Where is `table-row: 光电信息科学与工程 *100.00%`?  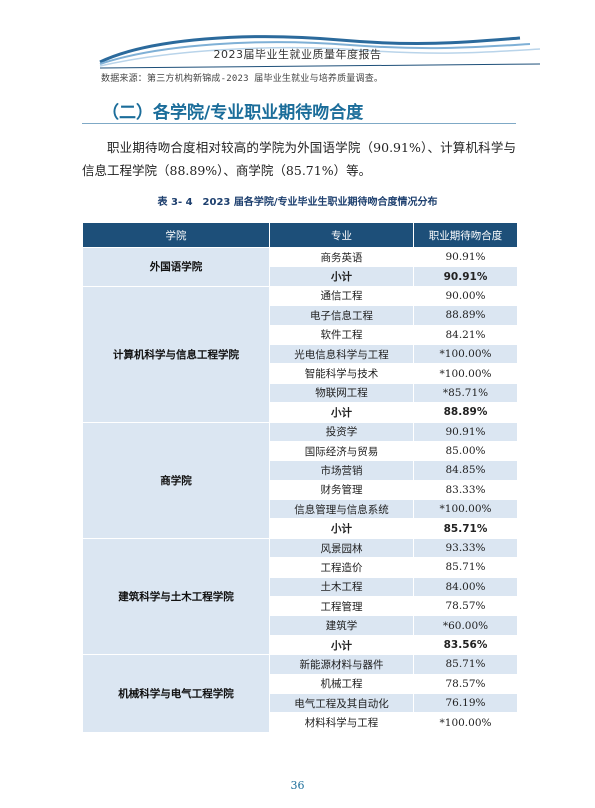
table-row: 光电信息科学与工程 *100.00% is located at coordinates (300, 354).